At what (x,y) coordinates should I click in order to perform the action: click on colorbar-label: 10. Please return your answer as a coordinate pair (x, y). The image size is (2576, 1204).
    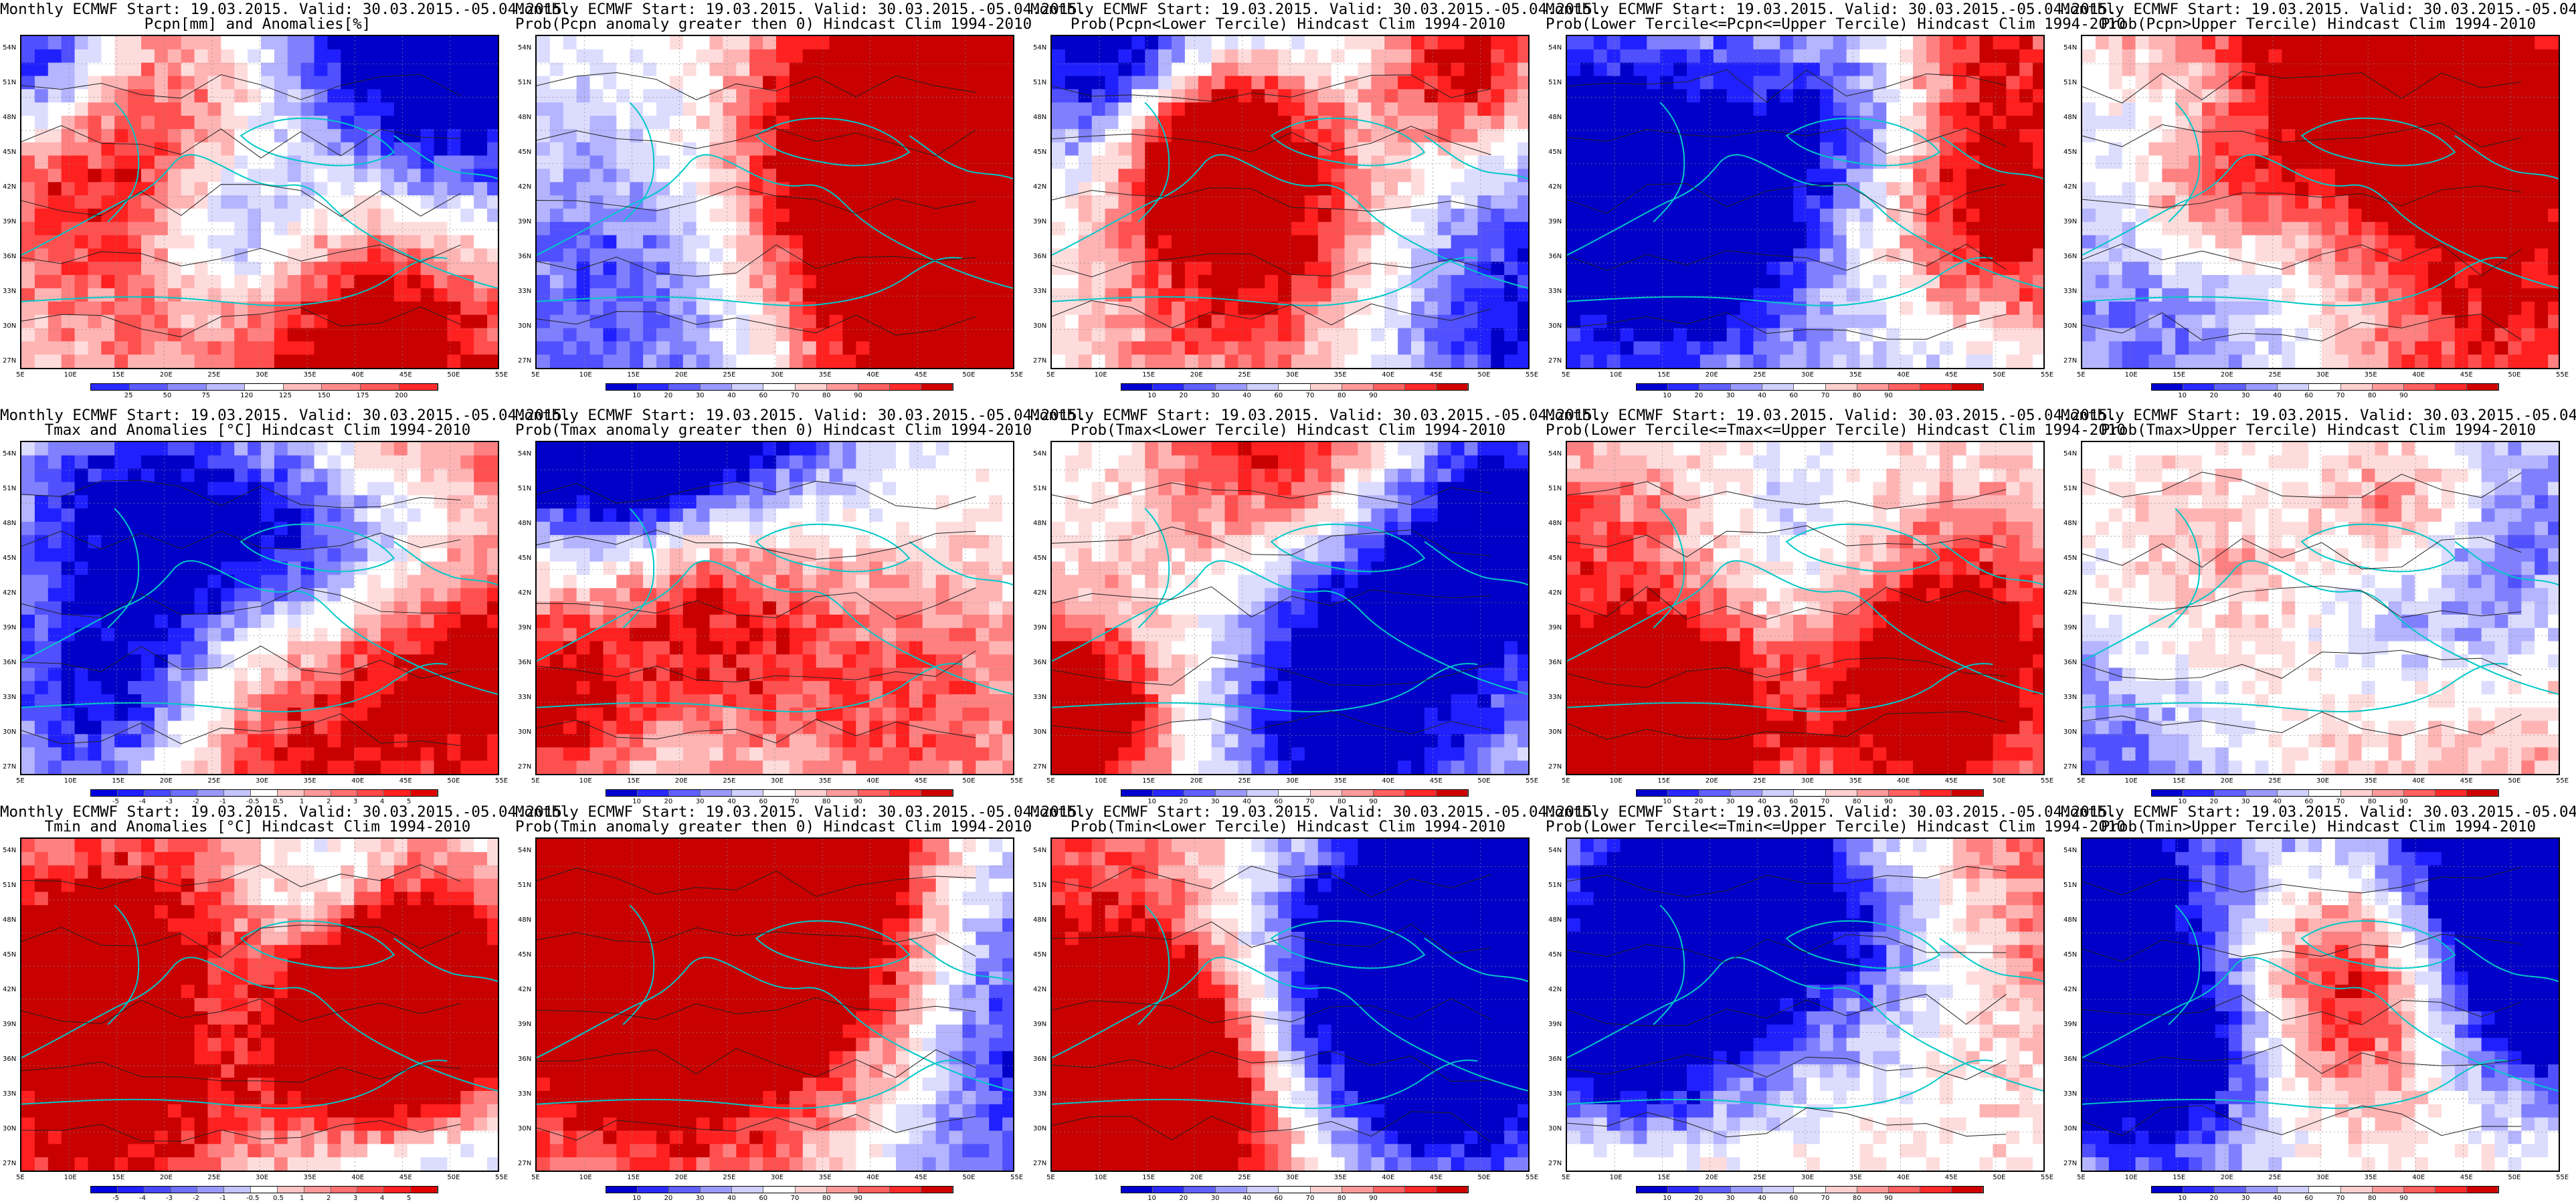
    Looking at the image, I should click on (1667, 395).